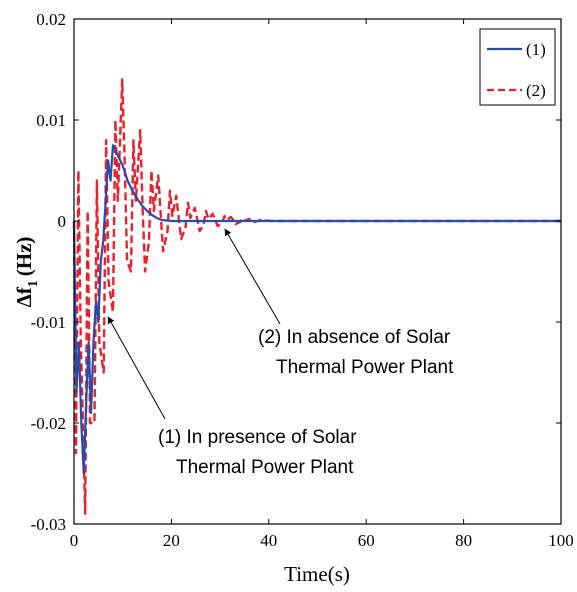 Image resolution: width=577 pixels, height=592 pixels. What do you see at coordinates (265, 467) in the screenshot?
I see `annotation-text-2-line-2: Thermal Power Plant` at bounding box center [265, 467].